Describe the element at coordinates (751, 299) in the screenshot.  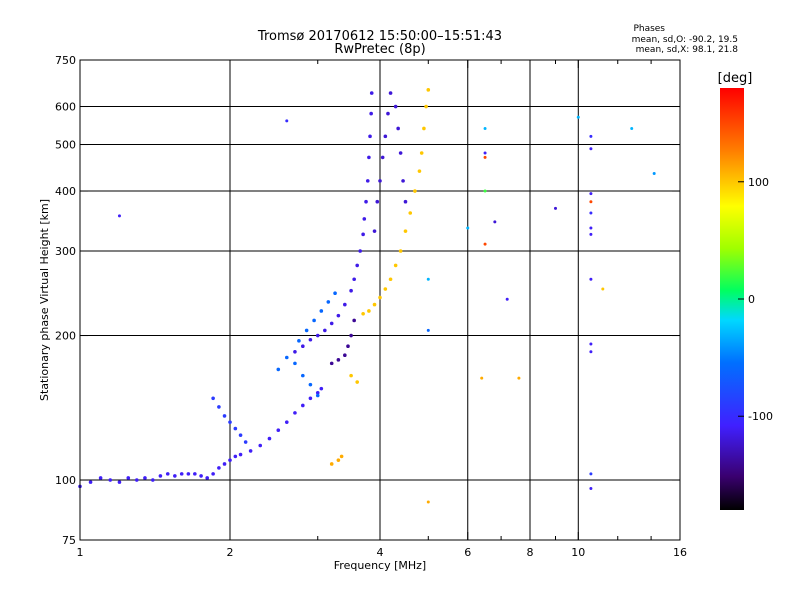
I see `colorbar-tick-label: 0` at that location.